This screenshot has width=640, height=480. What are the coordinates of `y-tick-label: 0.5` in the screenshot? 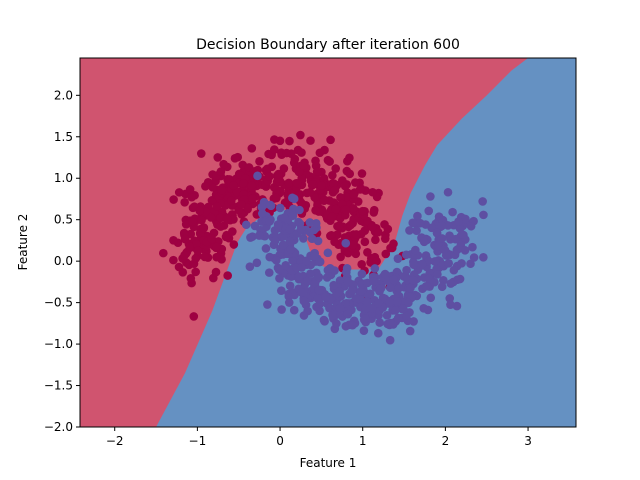 It's located at (63, 220).